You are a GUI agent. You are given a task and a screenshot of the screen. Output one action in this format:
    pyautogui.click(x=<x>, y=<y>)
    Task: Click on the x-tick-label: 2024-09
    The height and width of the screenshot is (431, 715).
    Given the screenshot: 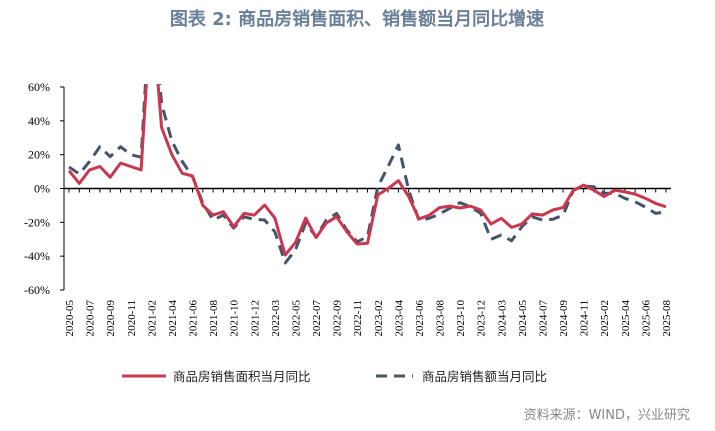 What is the action you would take?
    pyautogui.click(x=564, y=318)
    